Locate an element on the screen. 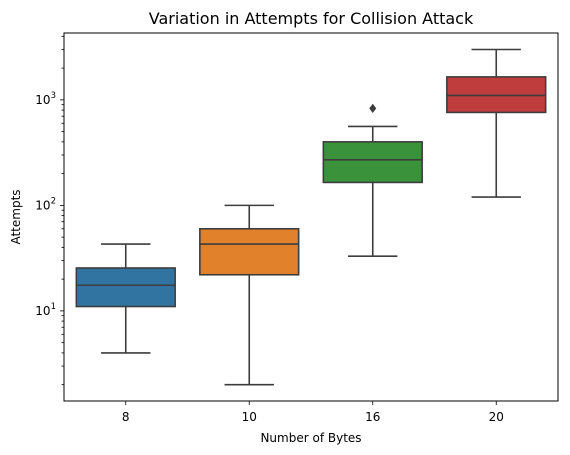 Image resolution: width=570 pixels, height=455 pixels. x-tick-label: 8 is located at coordinates (126, 417).